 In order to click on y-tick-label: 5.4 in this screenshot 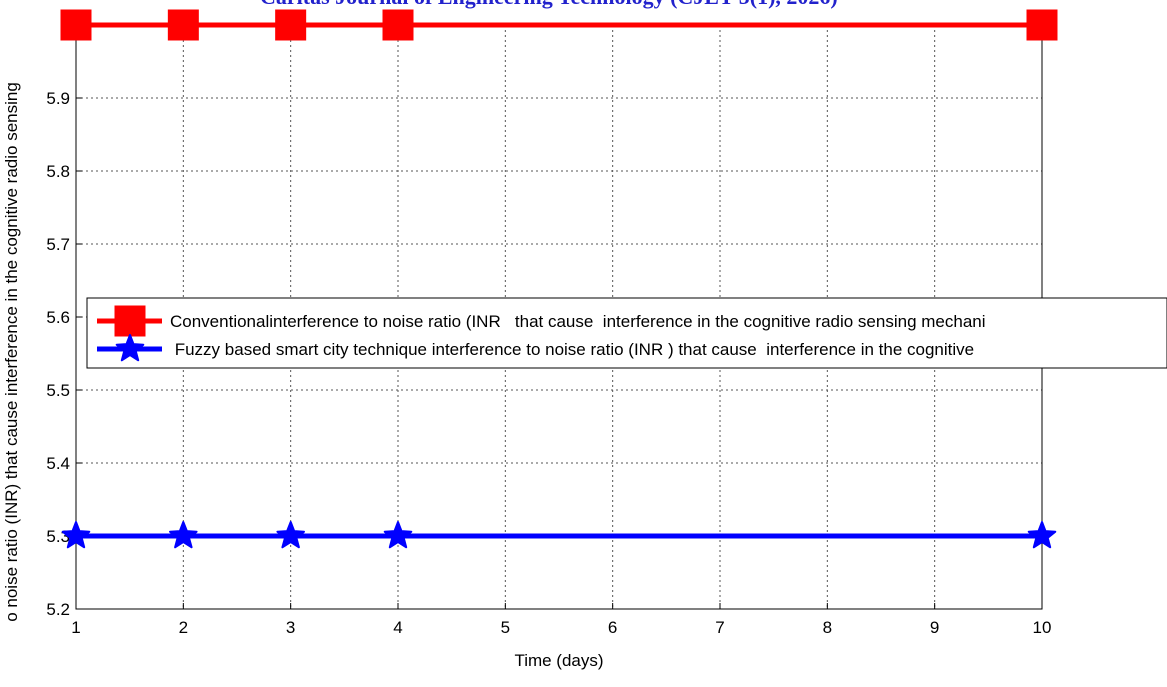, I will do `click(58, 463)`.